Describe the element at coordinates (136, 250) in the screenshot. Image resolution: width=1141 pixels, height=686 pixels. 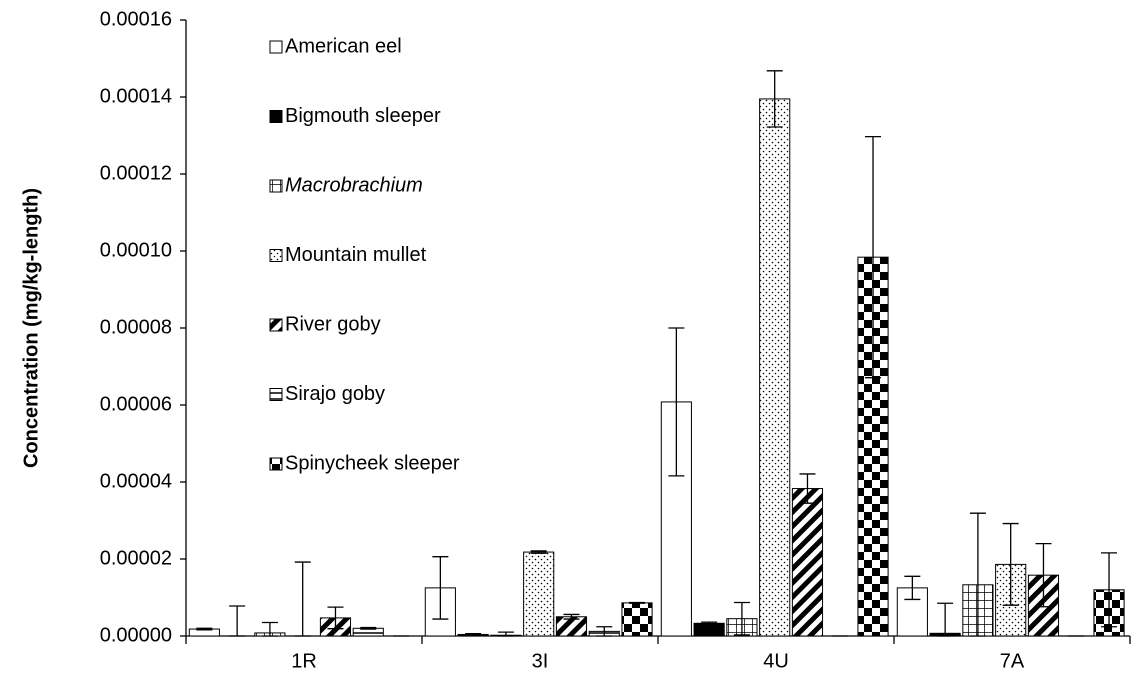
I see `y-tick-label: 0.00010` at that location.